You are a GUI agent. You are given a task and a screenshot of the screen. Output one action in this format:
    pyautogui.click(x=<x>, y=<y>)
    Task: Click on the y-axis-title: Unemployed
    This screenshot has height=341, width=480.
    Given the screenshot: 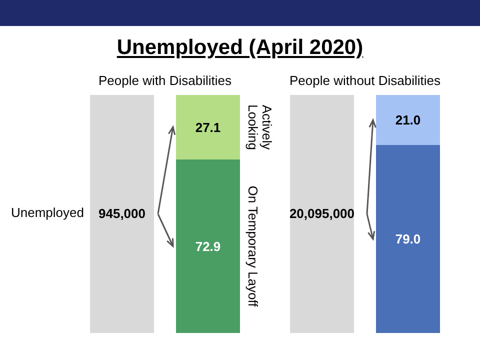 What is the action you would take?
    pyautogui.click(x=47, y=212)
    